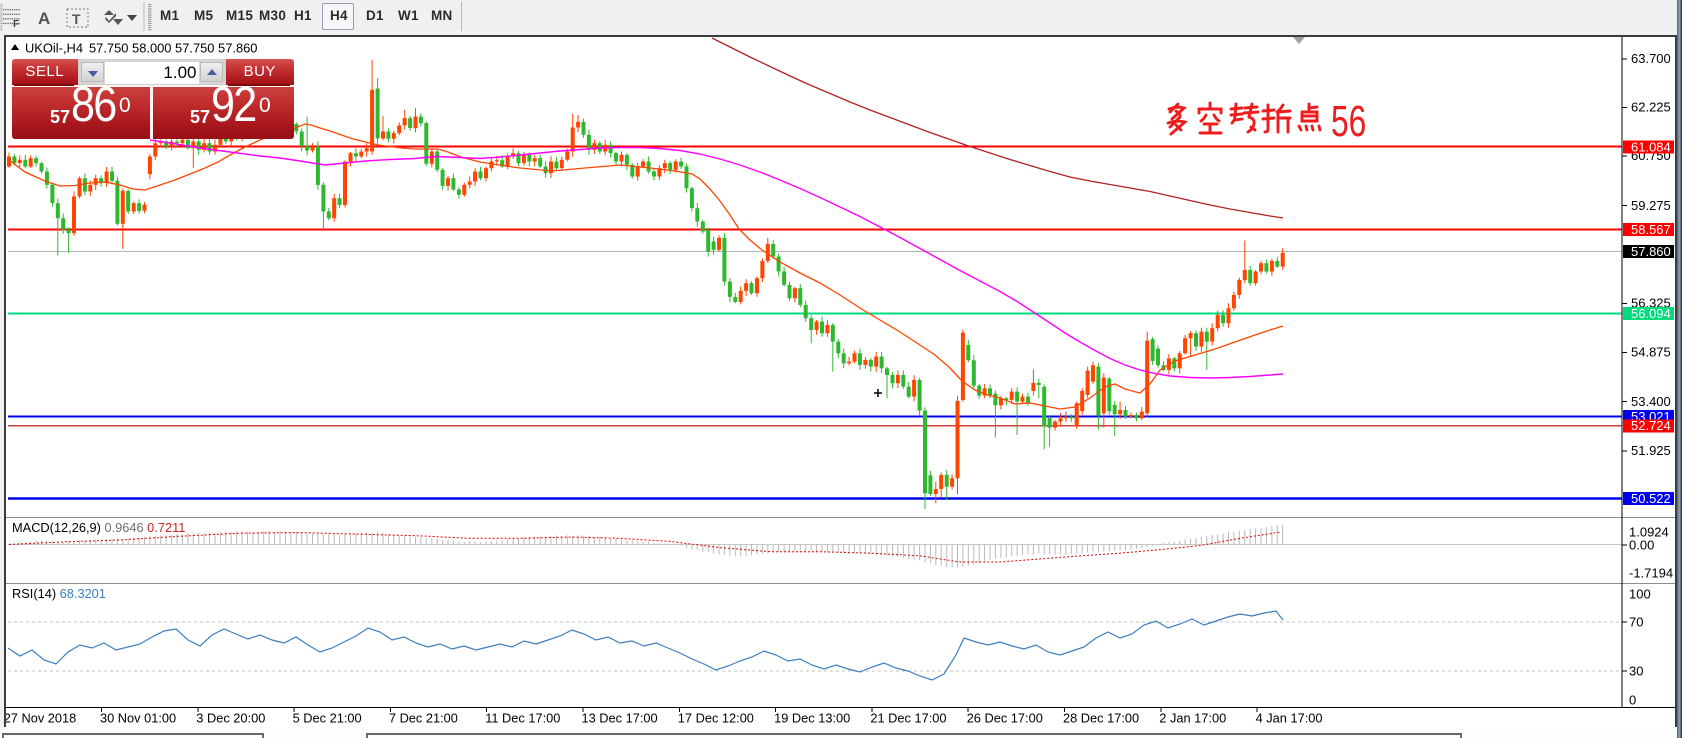  Describe the element at coordinates (138, 718) in the screenshot. I see `svg-text: 30 Nov 01:00` at that location.